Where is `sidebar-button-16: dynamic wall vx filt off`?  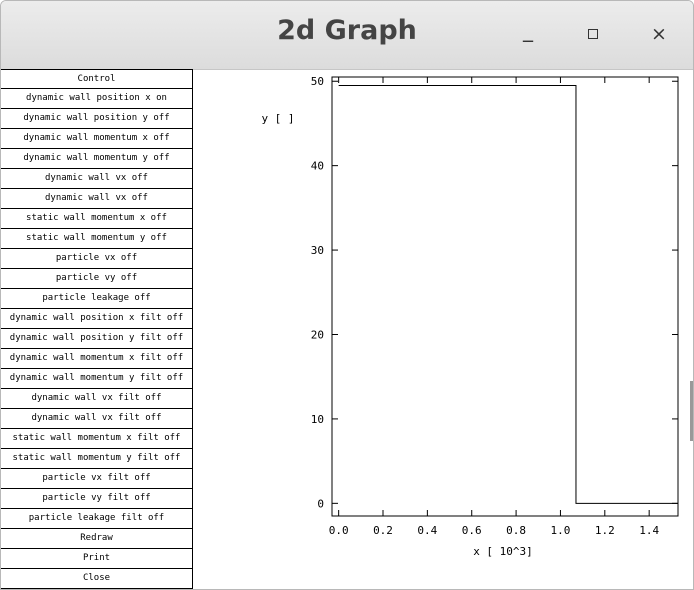 sidebar-button-16: dynamic wall vx filt off is located at coordinates (96, 399).